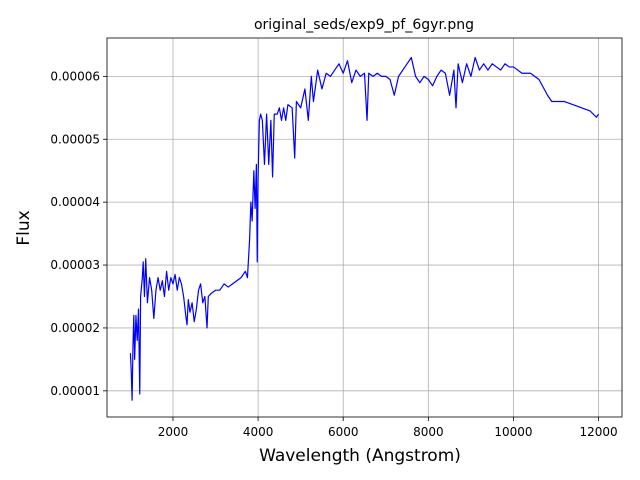 The image size is (640, 480). Describe the element at coordinates (343, 432) in the screenshot. I see `x-tick-label: 6000` at that location.